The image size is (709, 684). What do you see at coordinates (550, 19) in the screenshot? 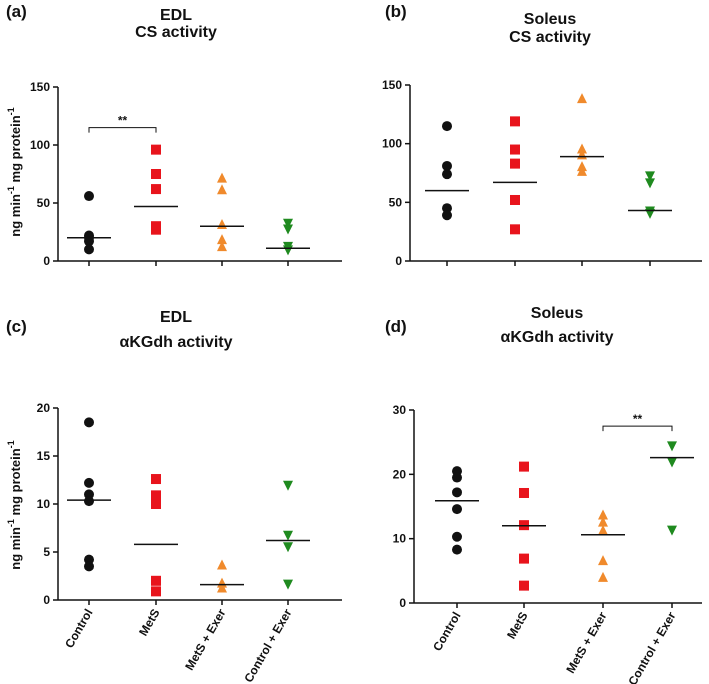
I see `chart-title-line-1: Soleus` at bounding box center [550, 19].